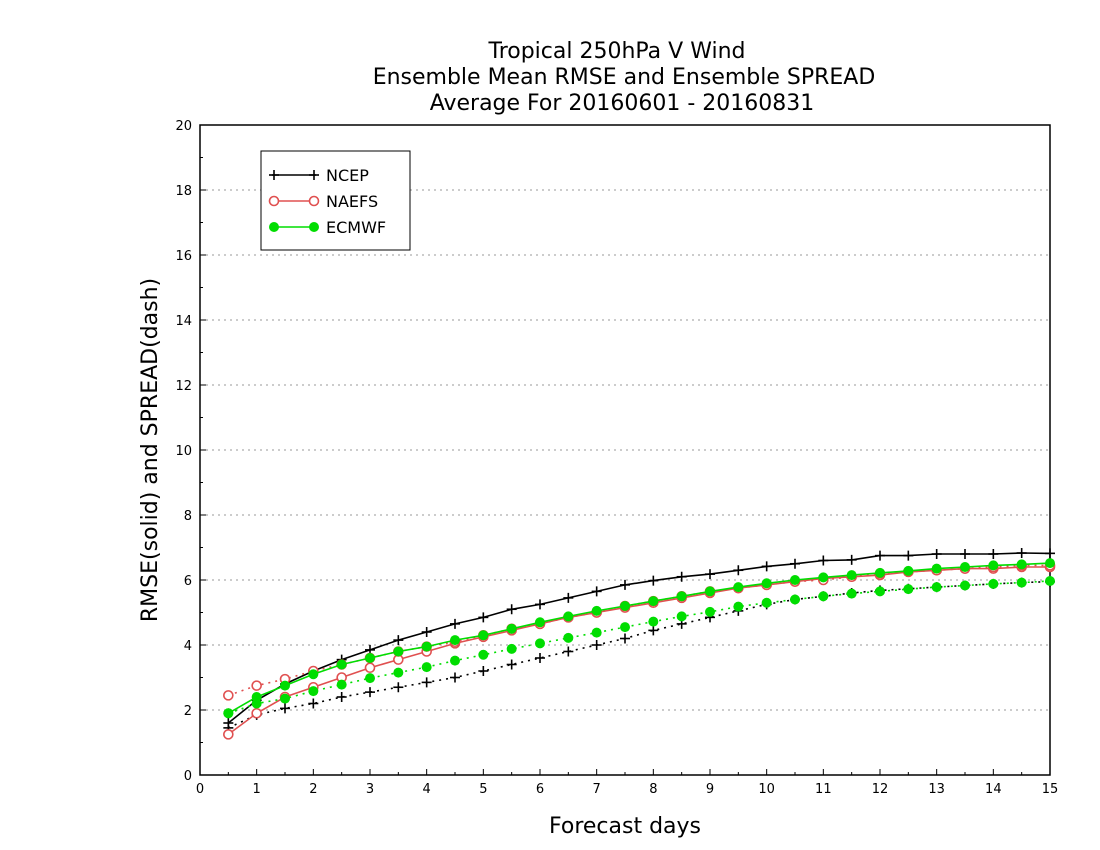 This screenshot has height=850, width=1100. What do you see at coordinates (993, 789) in the screenshot?
I see `x-tick-label: 14` at bounding box center [993, 789].